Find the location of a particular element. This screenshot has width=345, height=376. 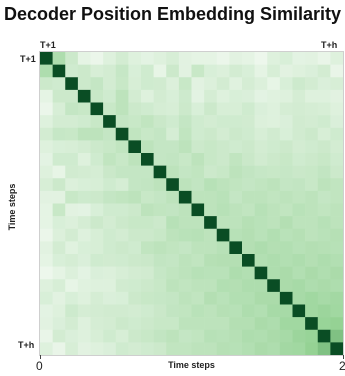

y-axis-title: Time steps is located at coordinates (12, 207).